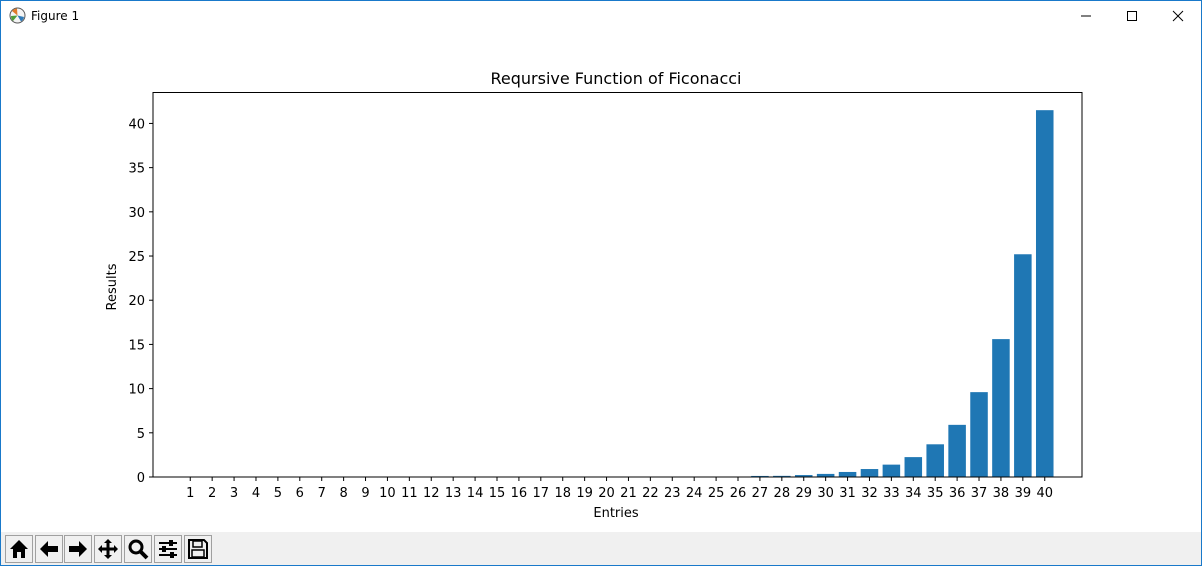  Describe the element at coordinates (136, 257) in the screenshot. I see `y-tick-label: 25` at that location.